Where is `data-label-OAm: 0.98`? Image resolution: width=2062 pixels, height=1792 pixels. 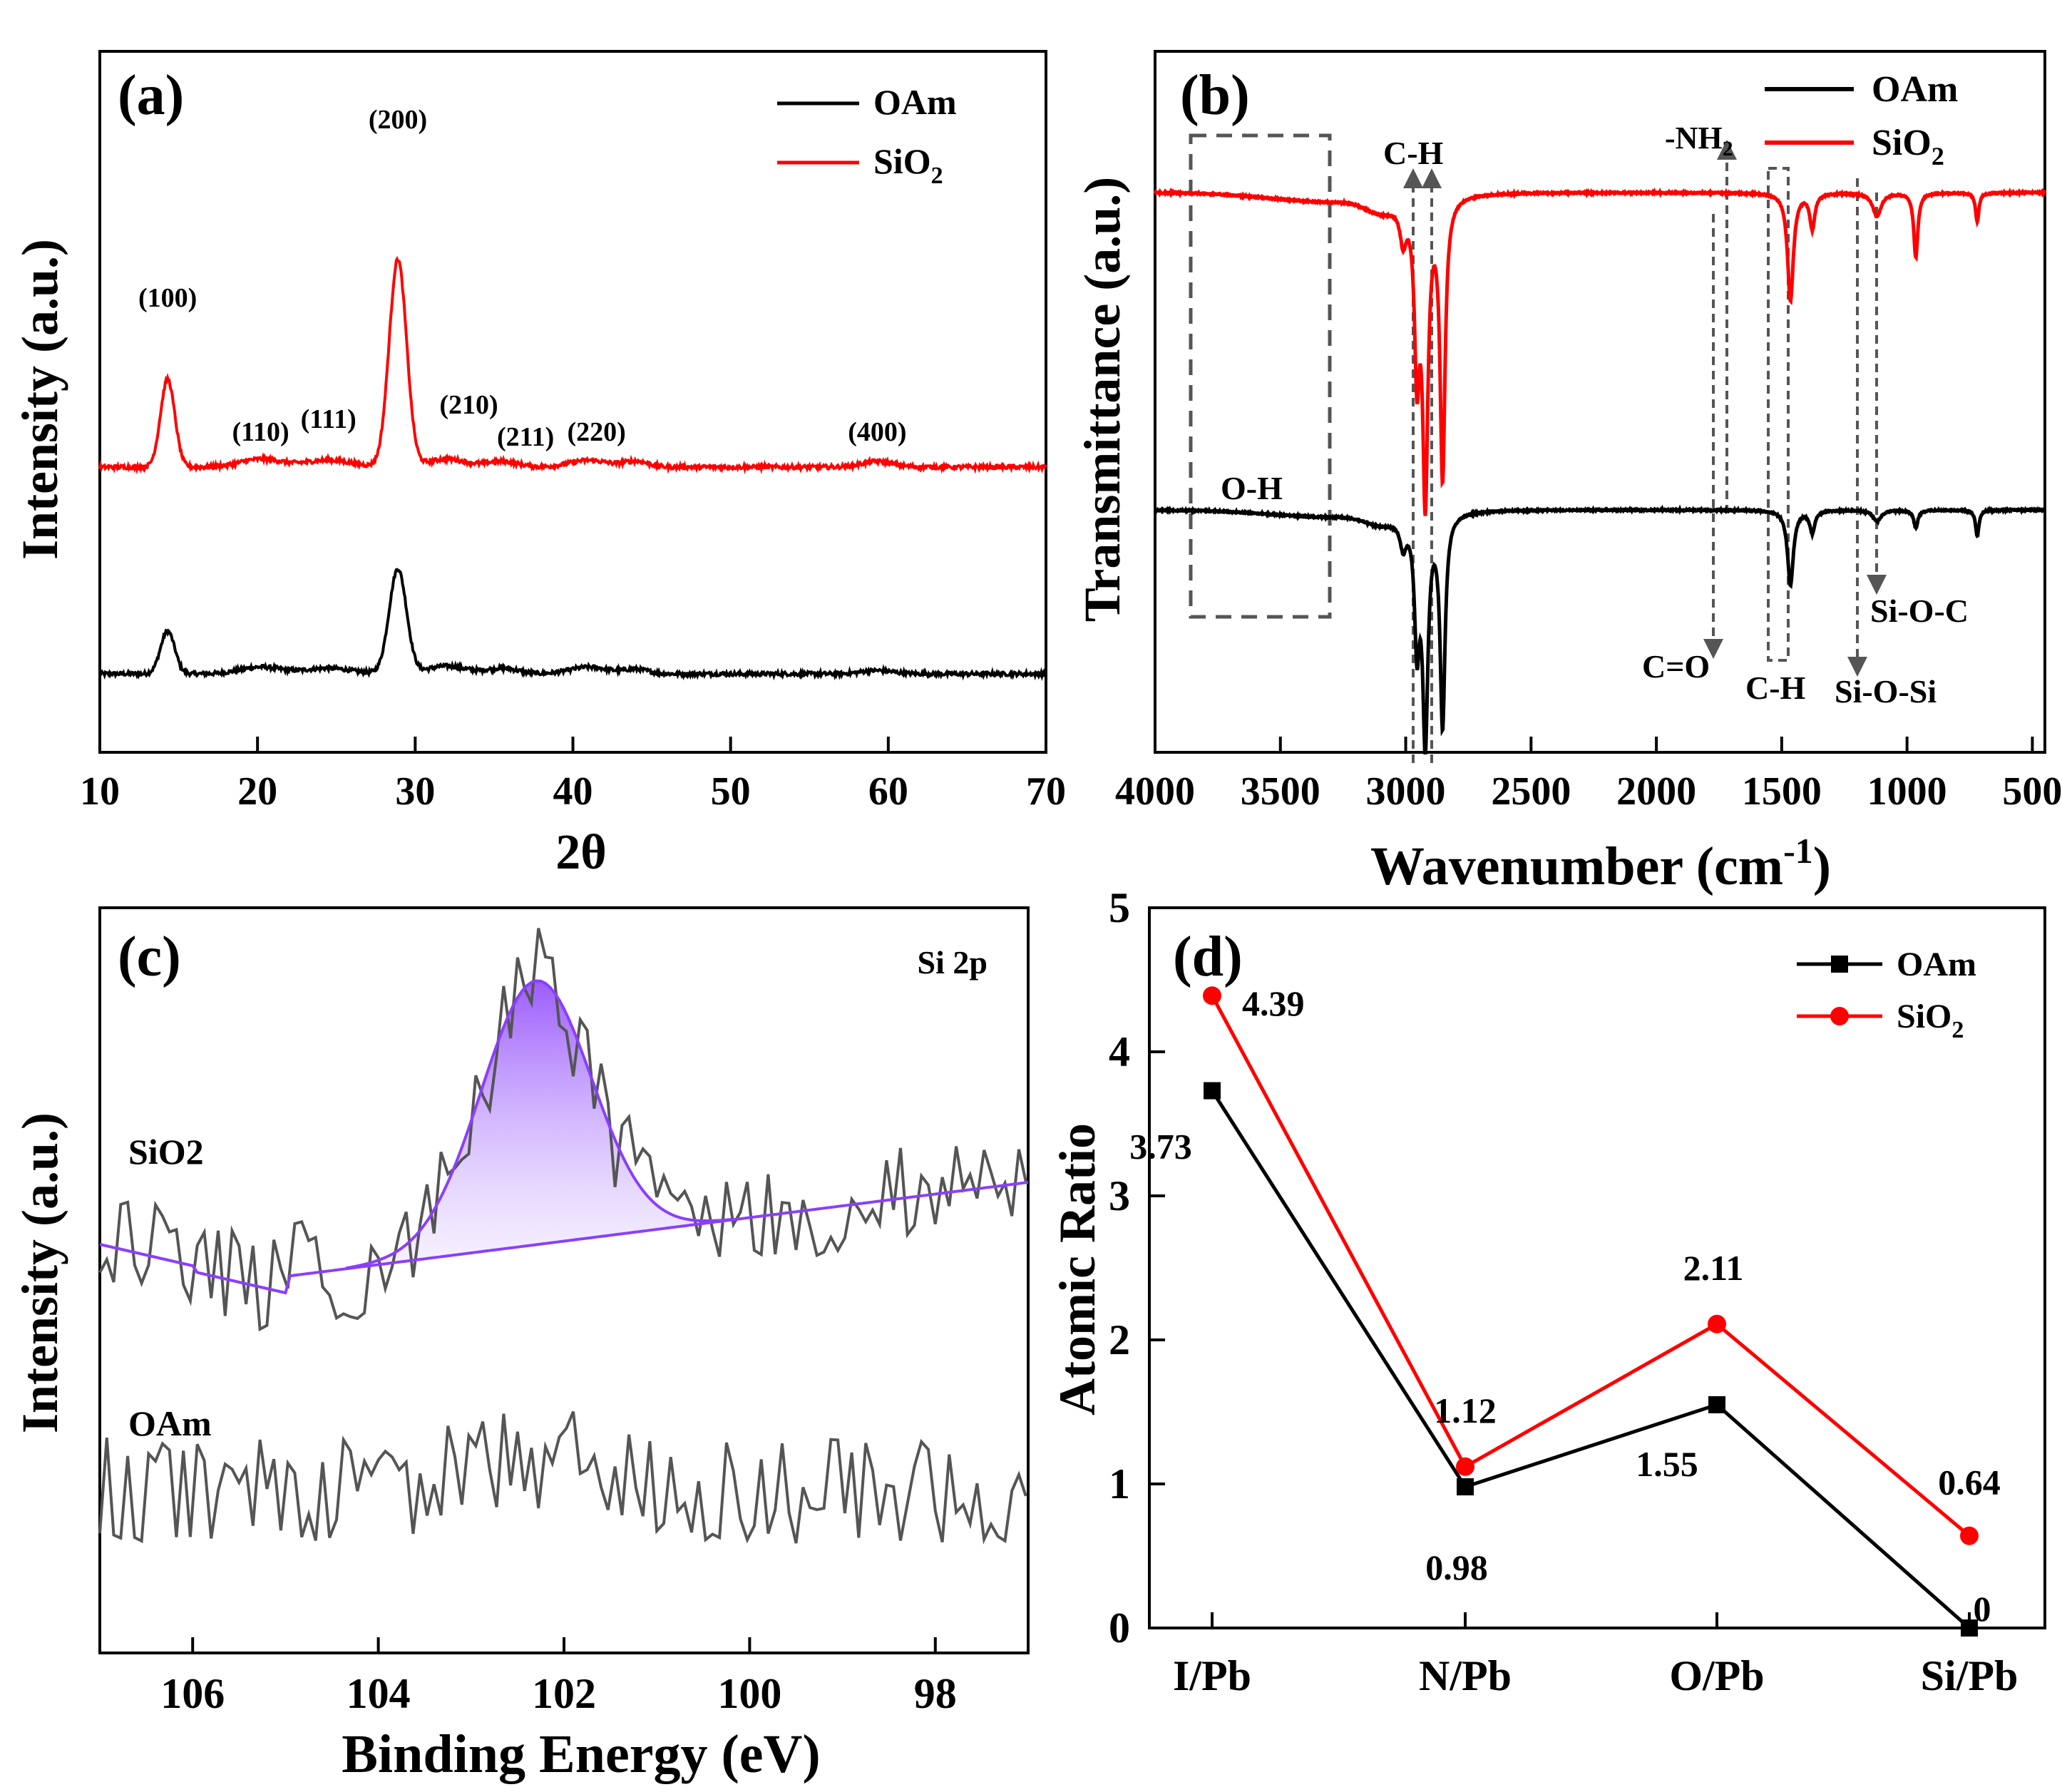 data-label-OAm: 0.98 is located at coordinates (1456, 1567).